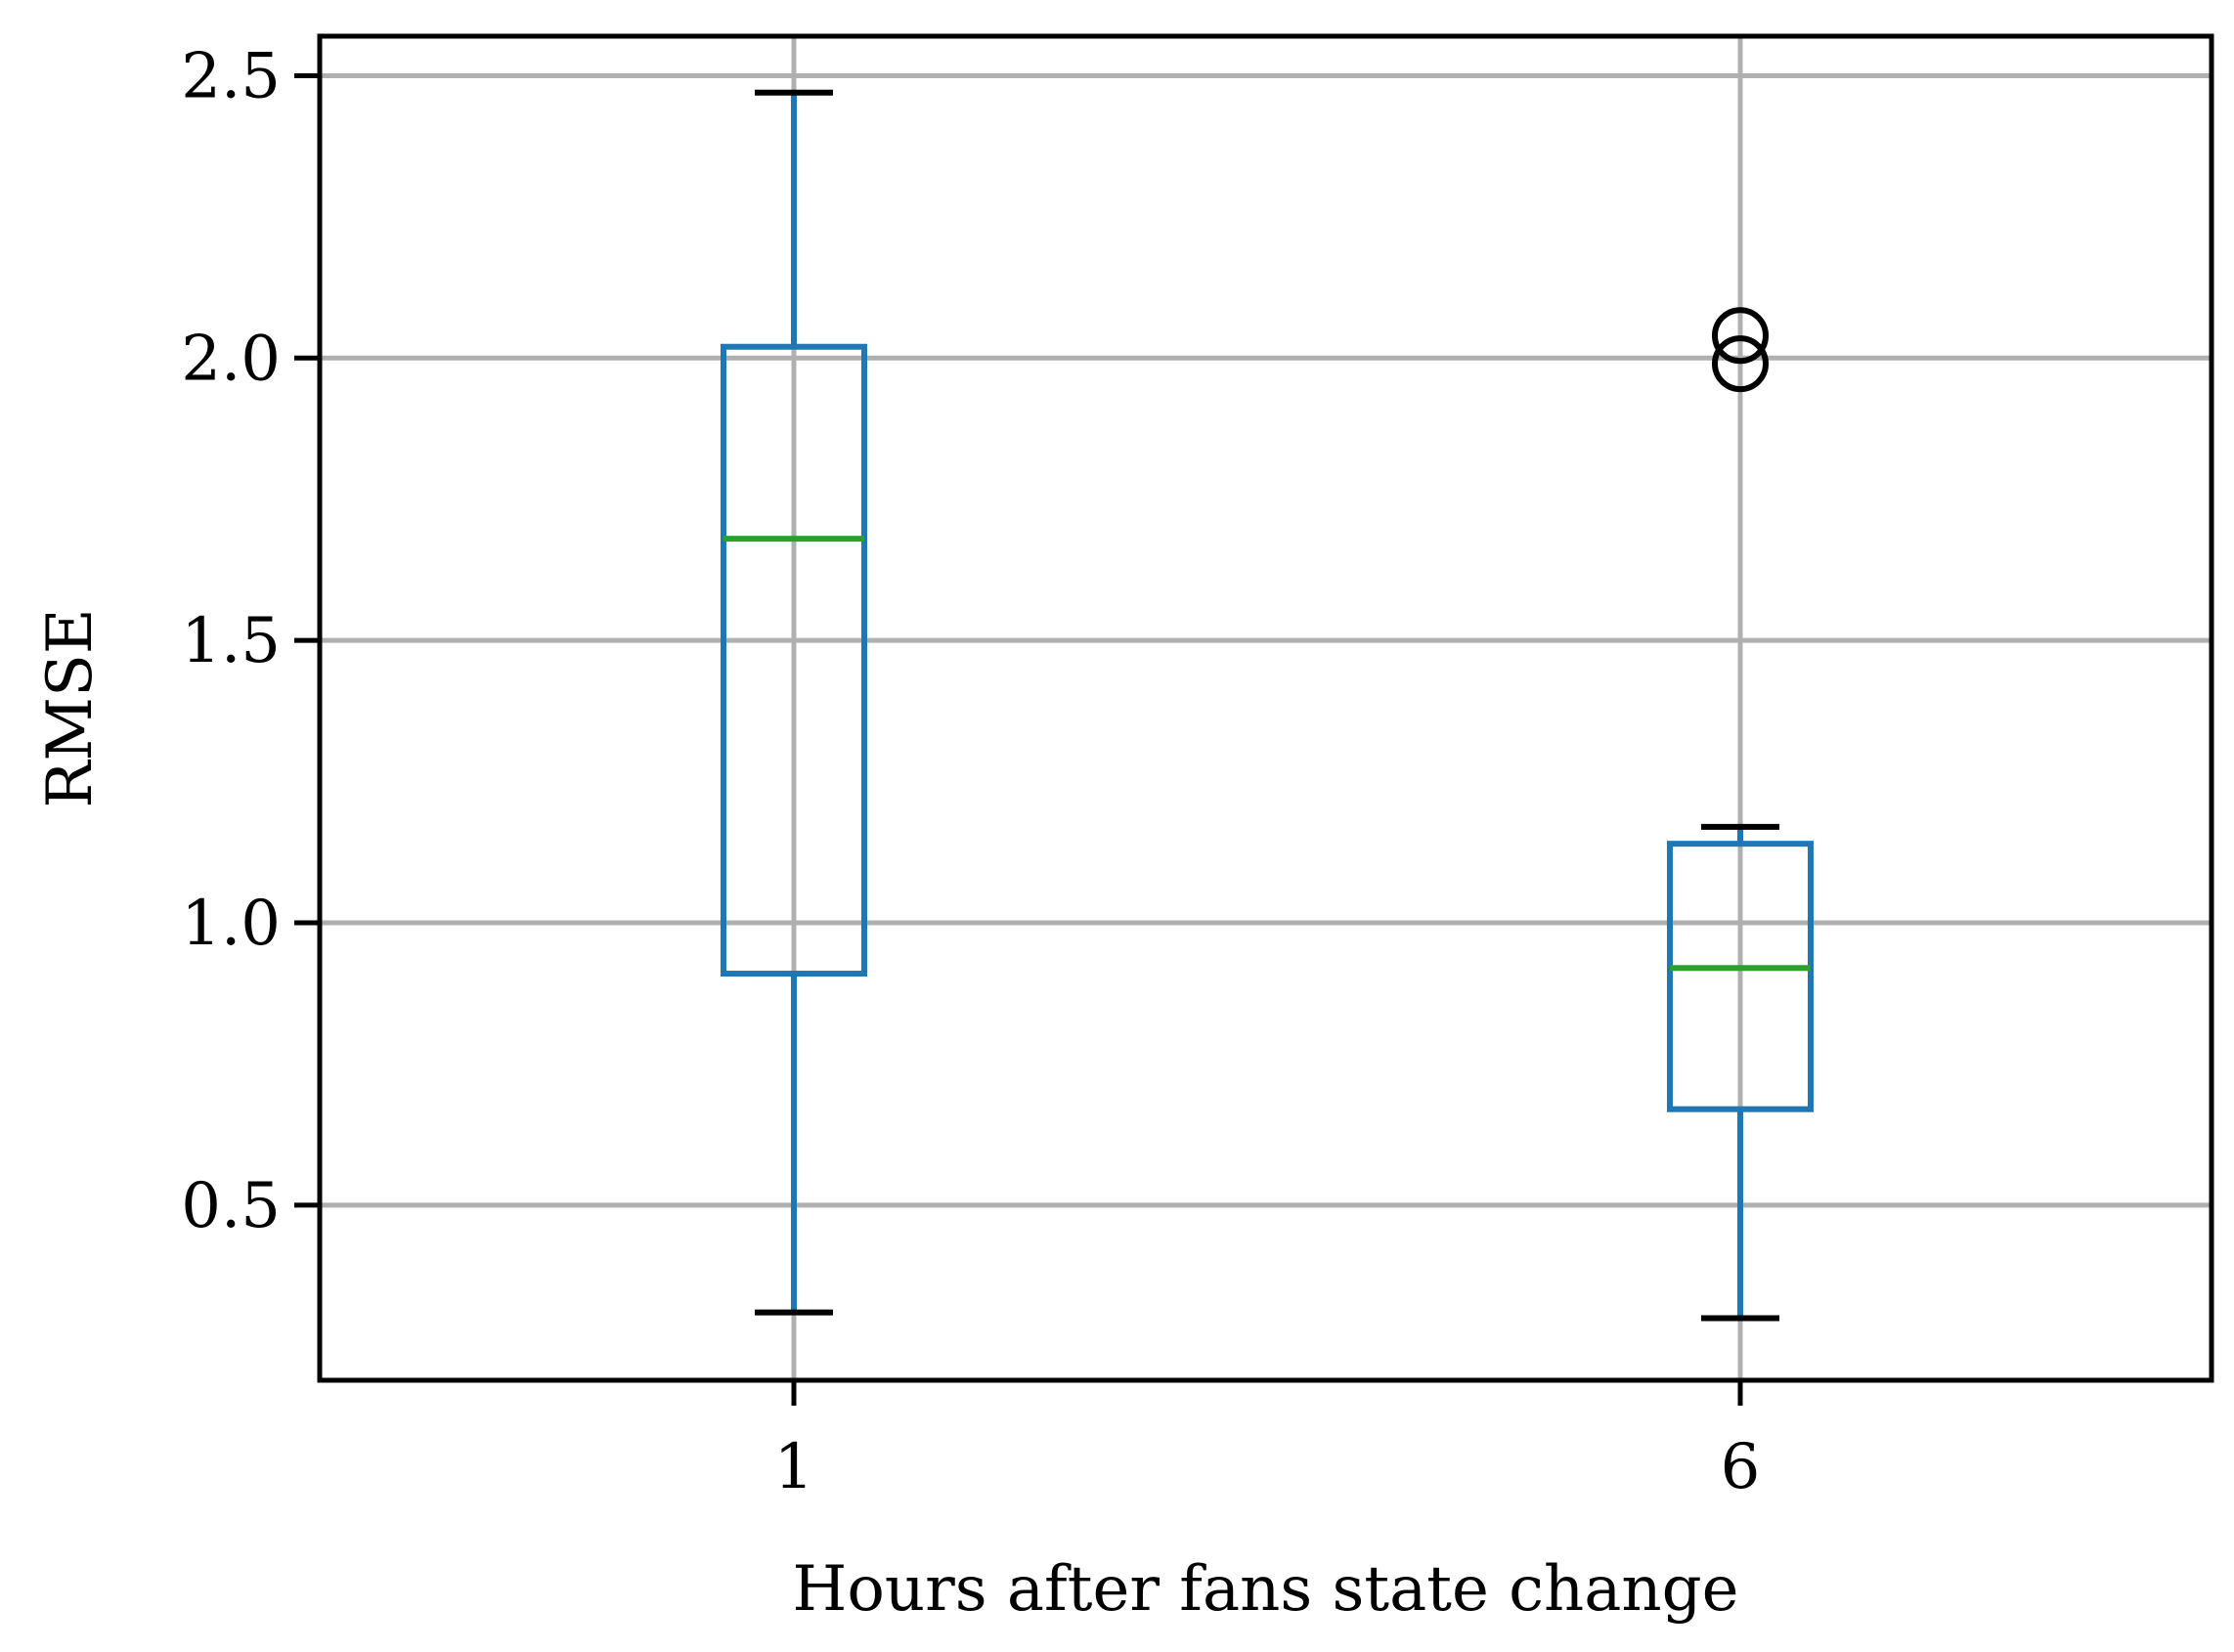  What do you see at coordinates (231, 76) in the screenshot?
I see `y-tick-label: 2.5` at bounding box center [231, 76].